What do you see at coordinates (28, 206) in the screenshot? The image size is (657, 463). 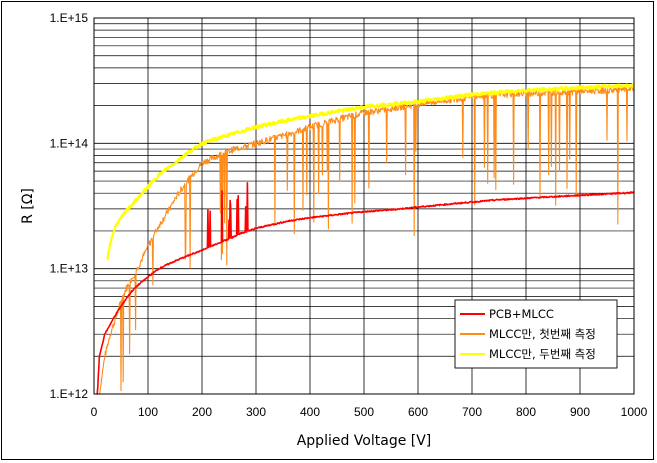 I see `y-axis-label: R [Ω]` at bounding box center [28, 206].